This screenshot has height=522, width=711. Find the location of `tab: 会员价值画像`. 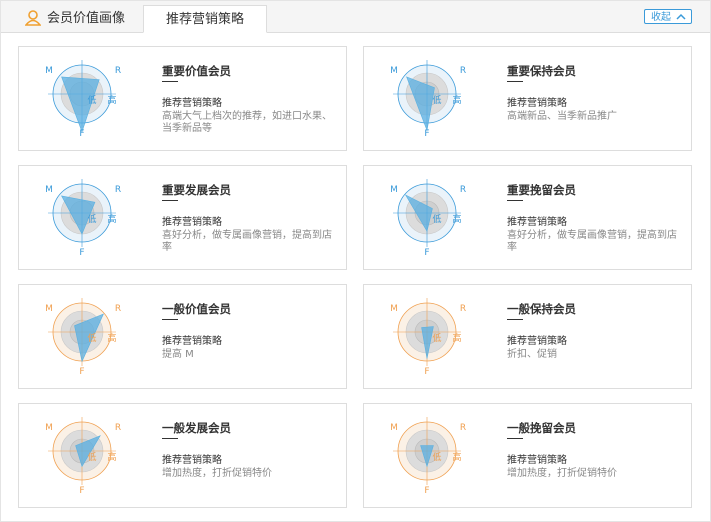

tab: 会员价值画像 is located at coordinates (79, 18).